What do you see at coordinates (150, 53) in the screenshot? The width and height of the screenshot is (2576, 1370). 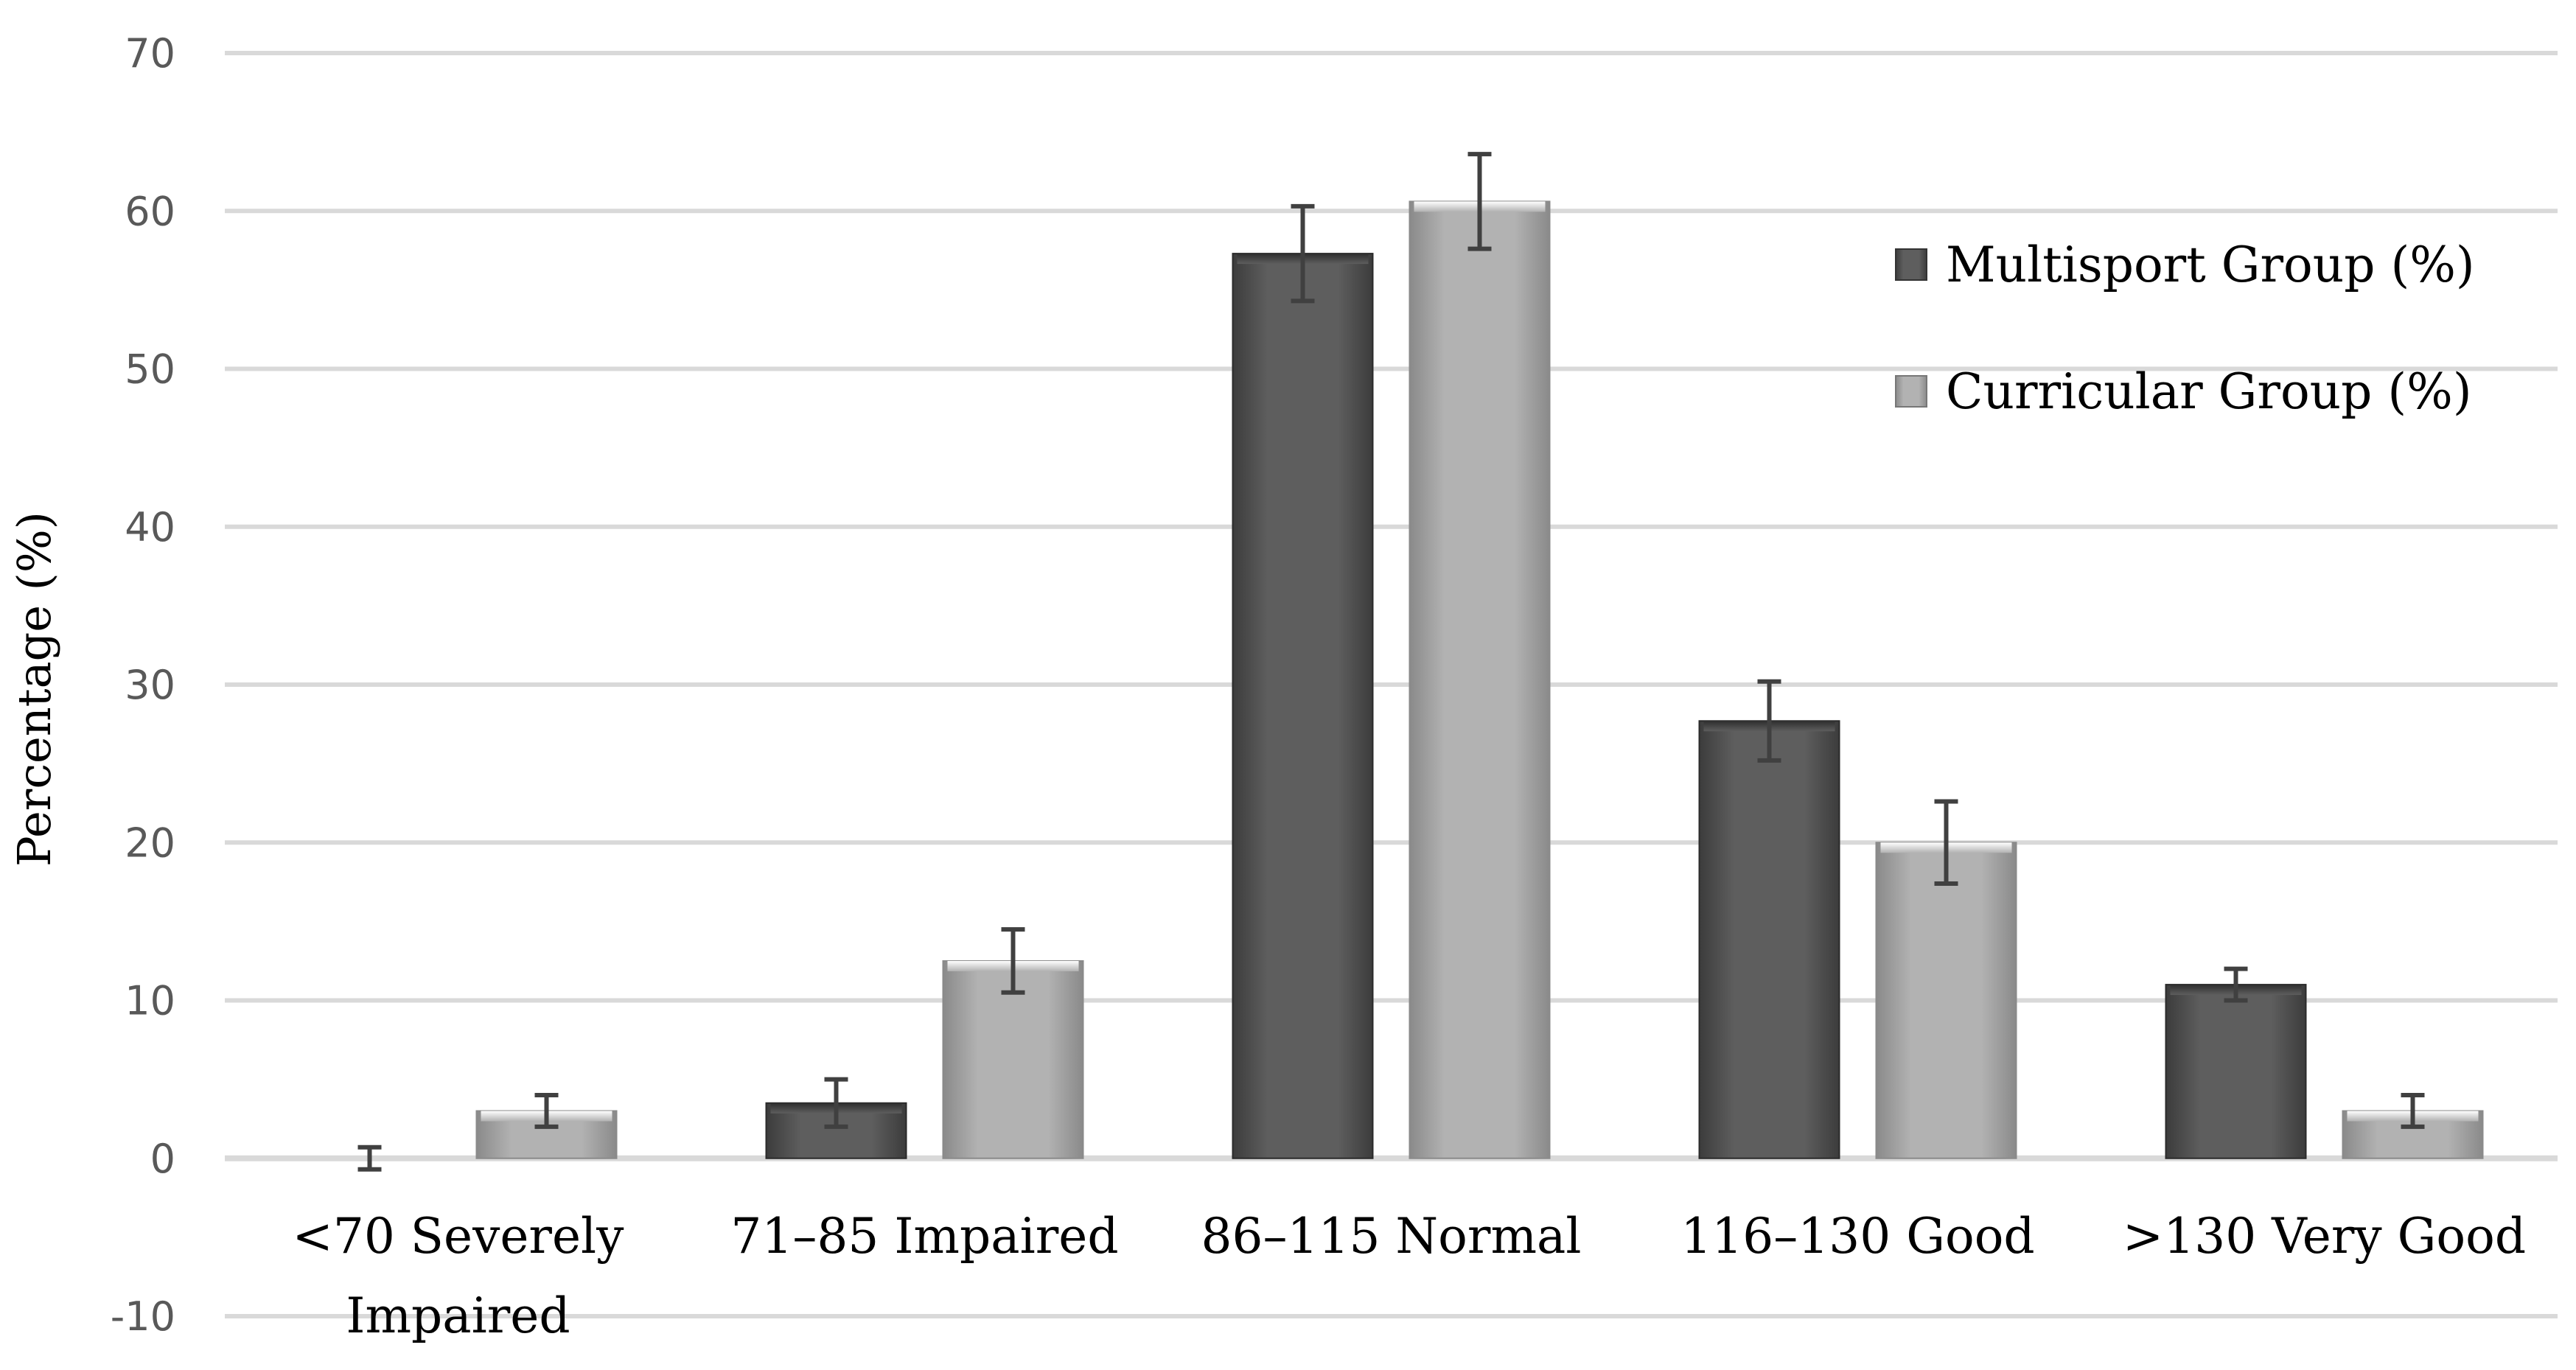 I see `y-tick-label: 70` at bounding box center [150, 53].